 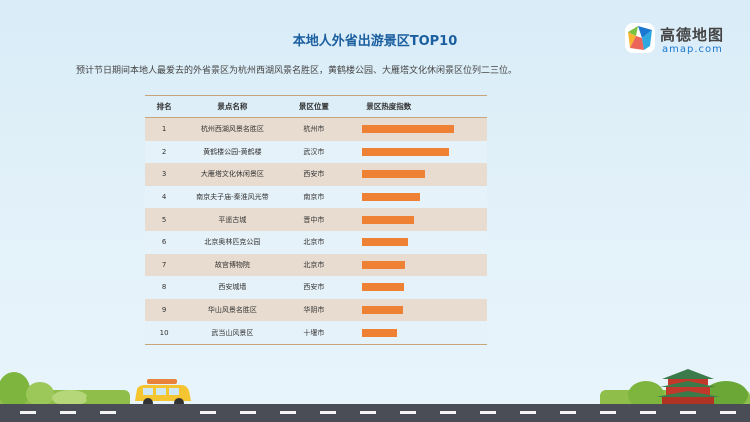 I want to click on name-cell: 大雁塔文化休闲景区, so click(x=232, y=174).